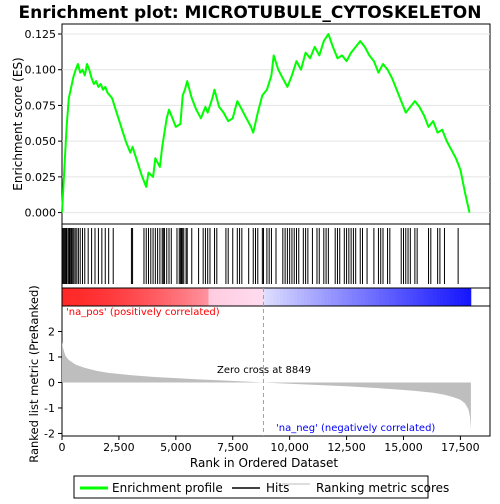 This screenshot has width=500, height=504. I want to click on legend-frame, so click(251, 487).